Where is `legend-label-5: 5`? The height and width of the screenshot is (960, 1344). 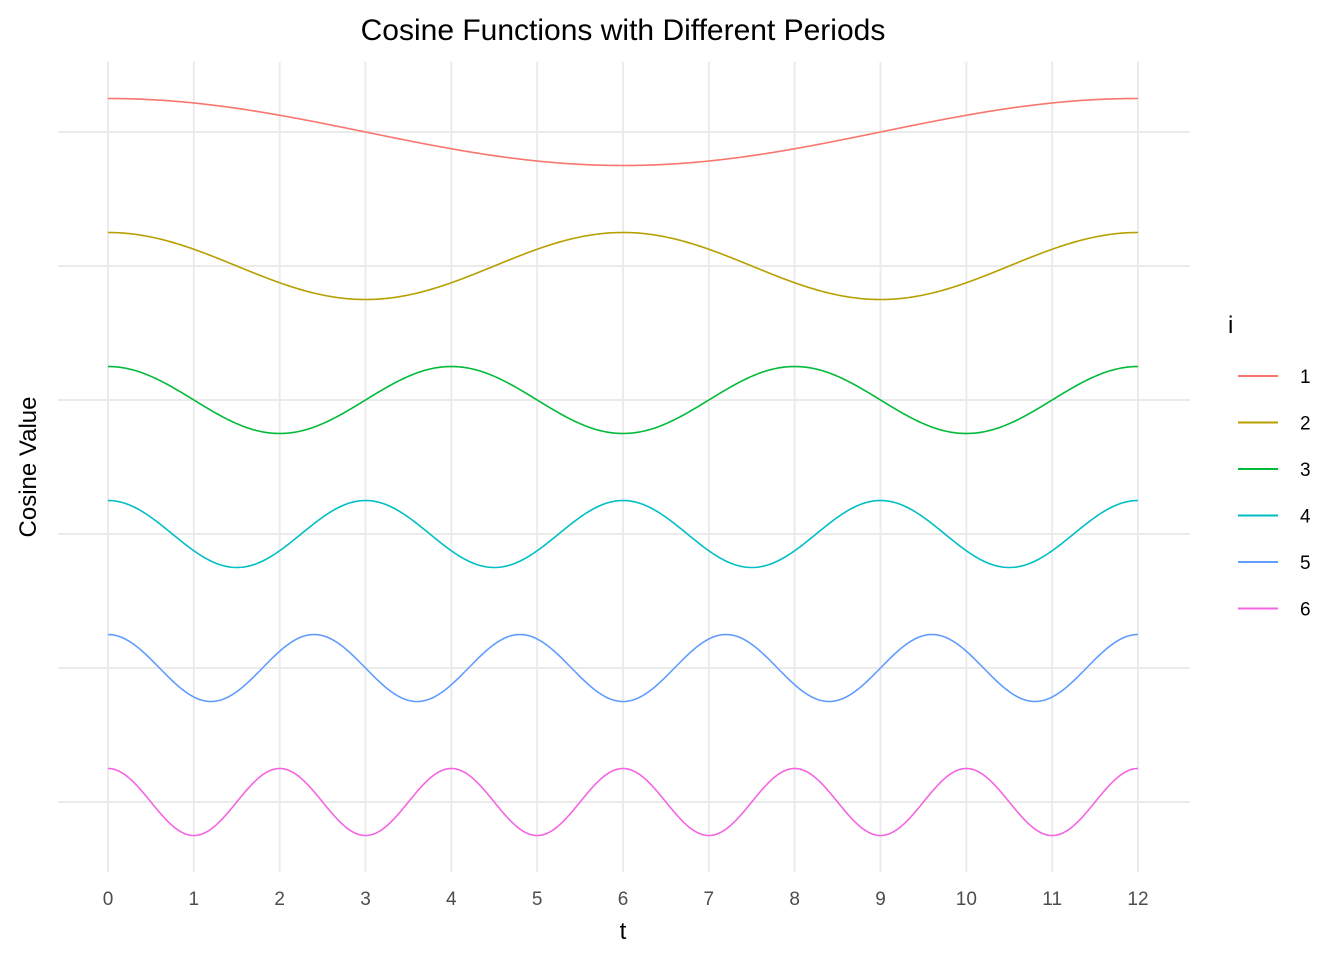 legend-label-5: 5 is located at coordinates (1305, 563).